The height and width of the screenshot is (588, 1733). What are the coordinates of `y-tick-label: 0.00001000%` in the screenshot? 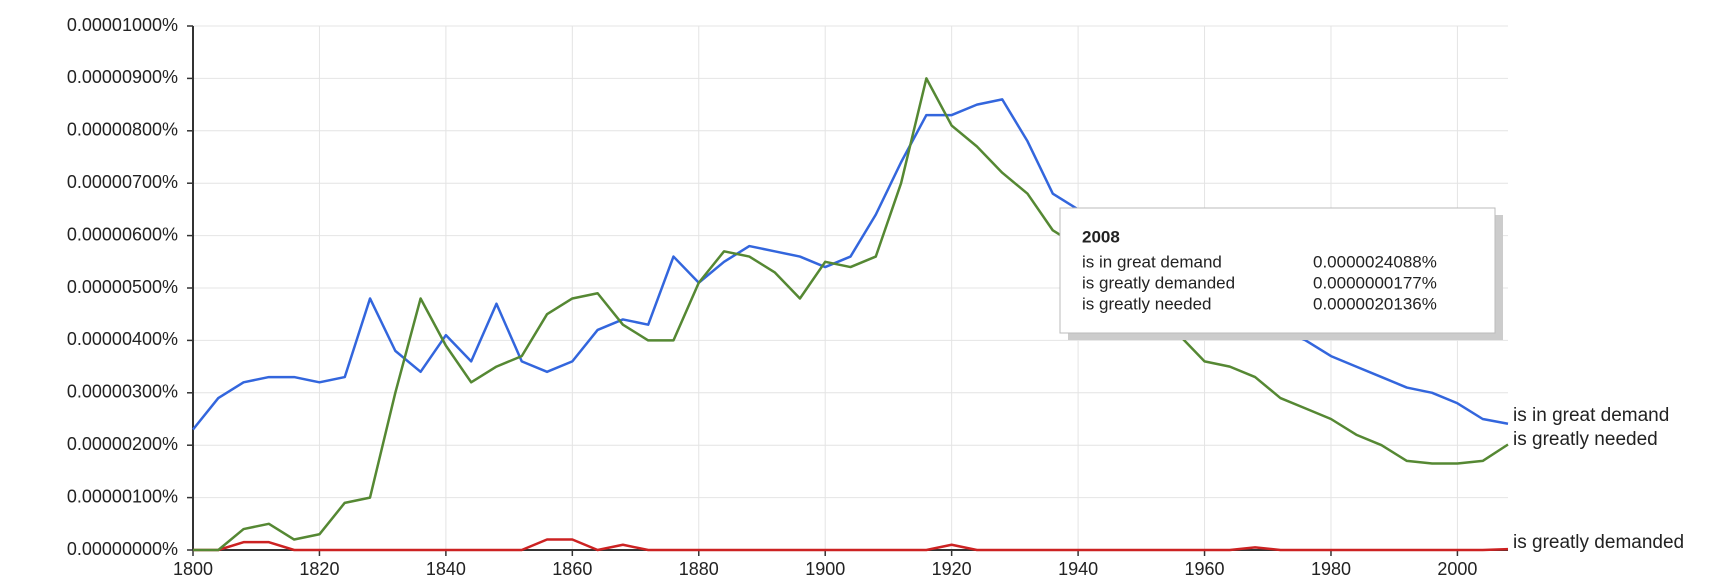 It's located at (122, 25).